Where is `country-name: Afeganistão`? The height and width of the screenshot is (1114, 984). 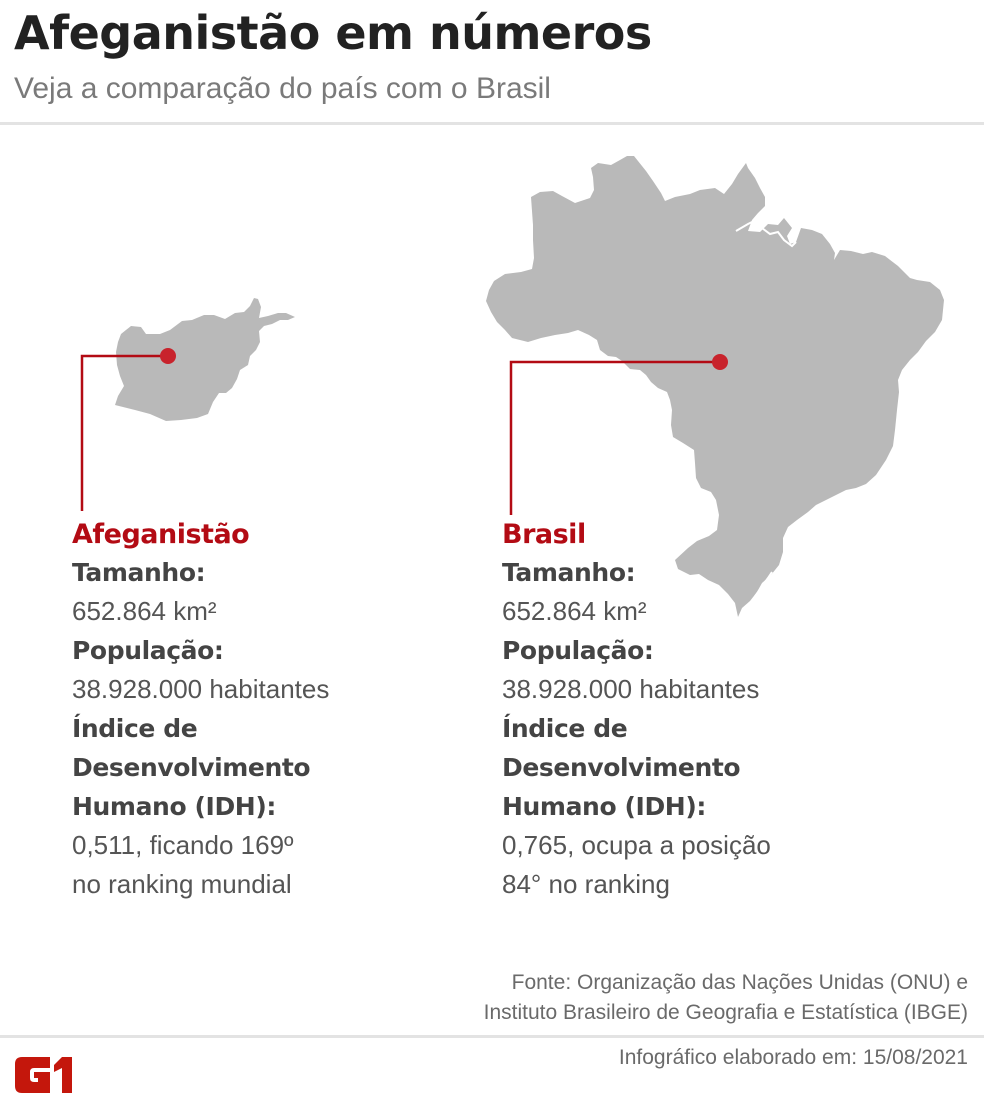
country-name: Afeganistão is located at coordinates (161, 534).